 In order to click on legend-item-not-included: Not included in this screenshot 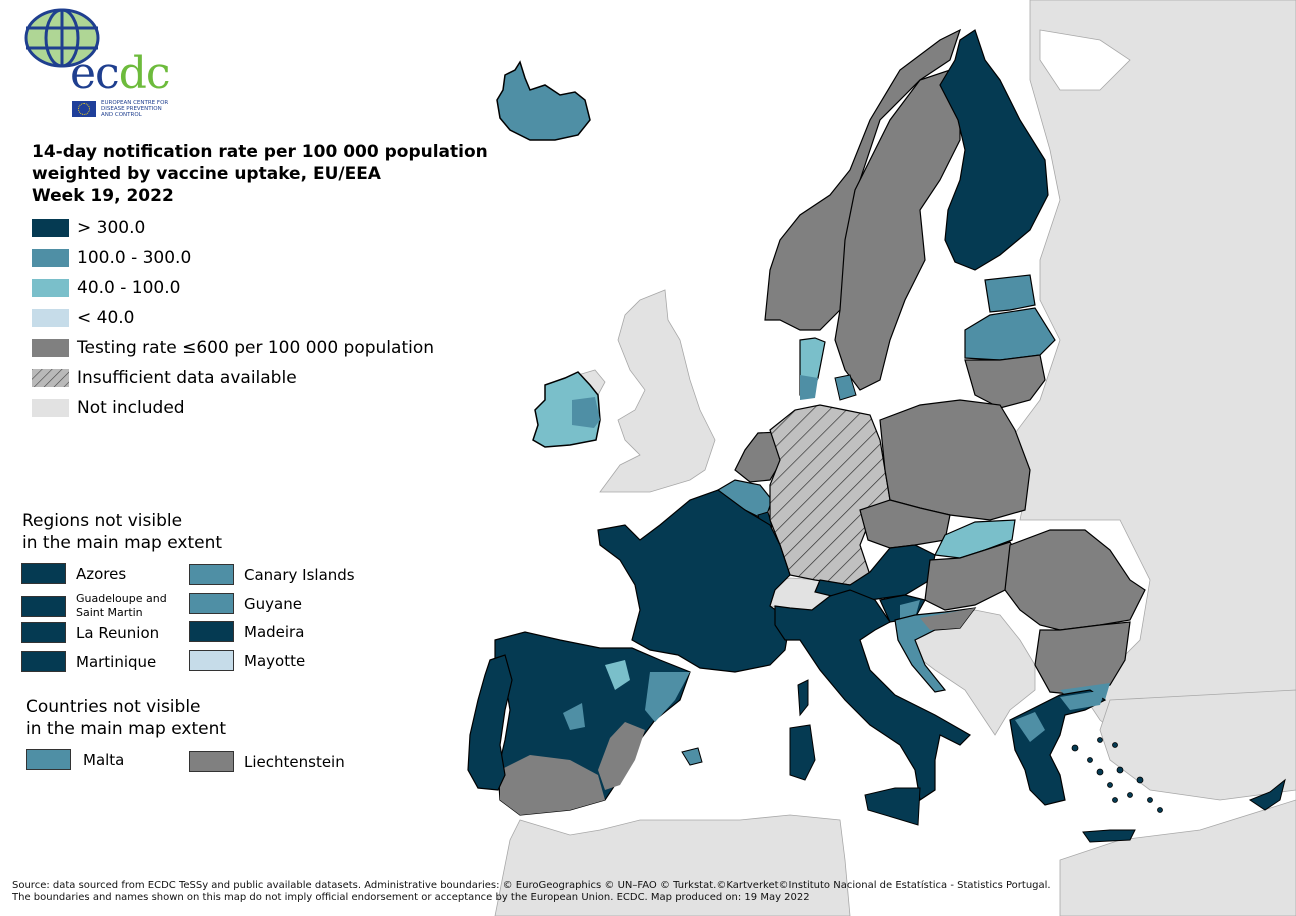, I will do `click(233, 408)`.